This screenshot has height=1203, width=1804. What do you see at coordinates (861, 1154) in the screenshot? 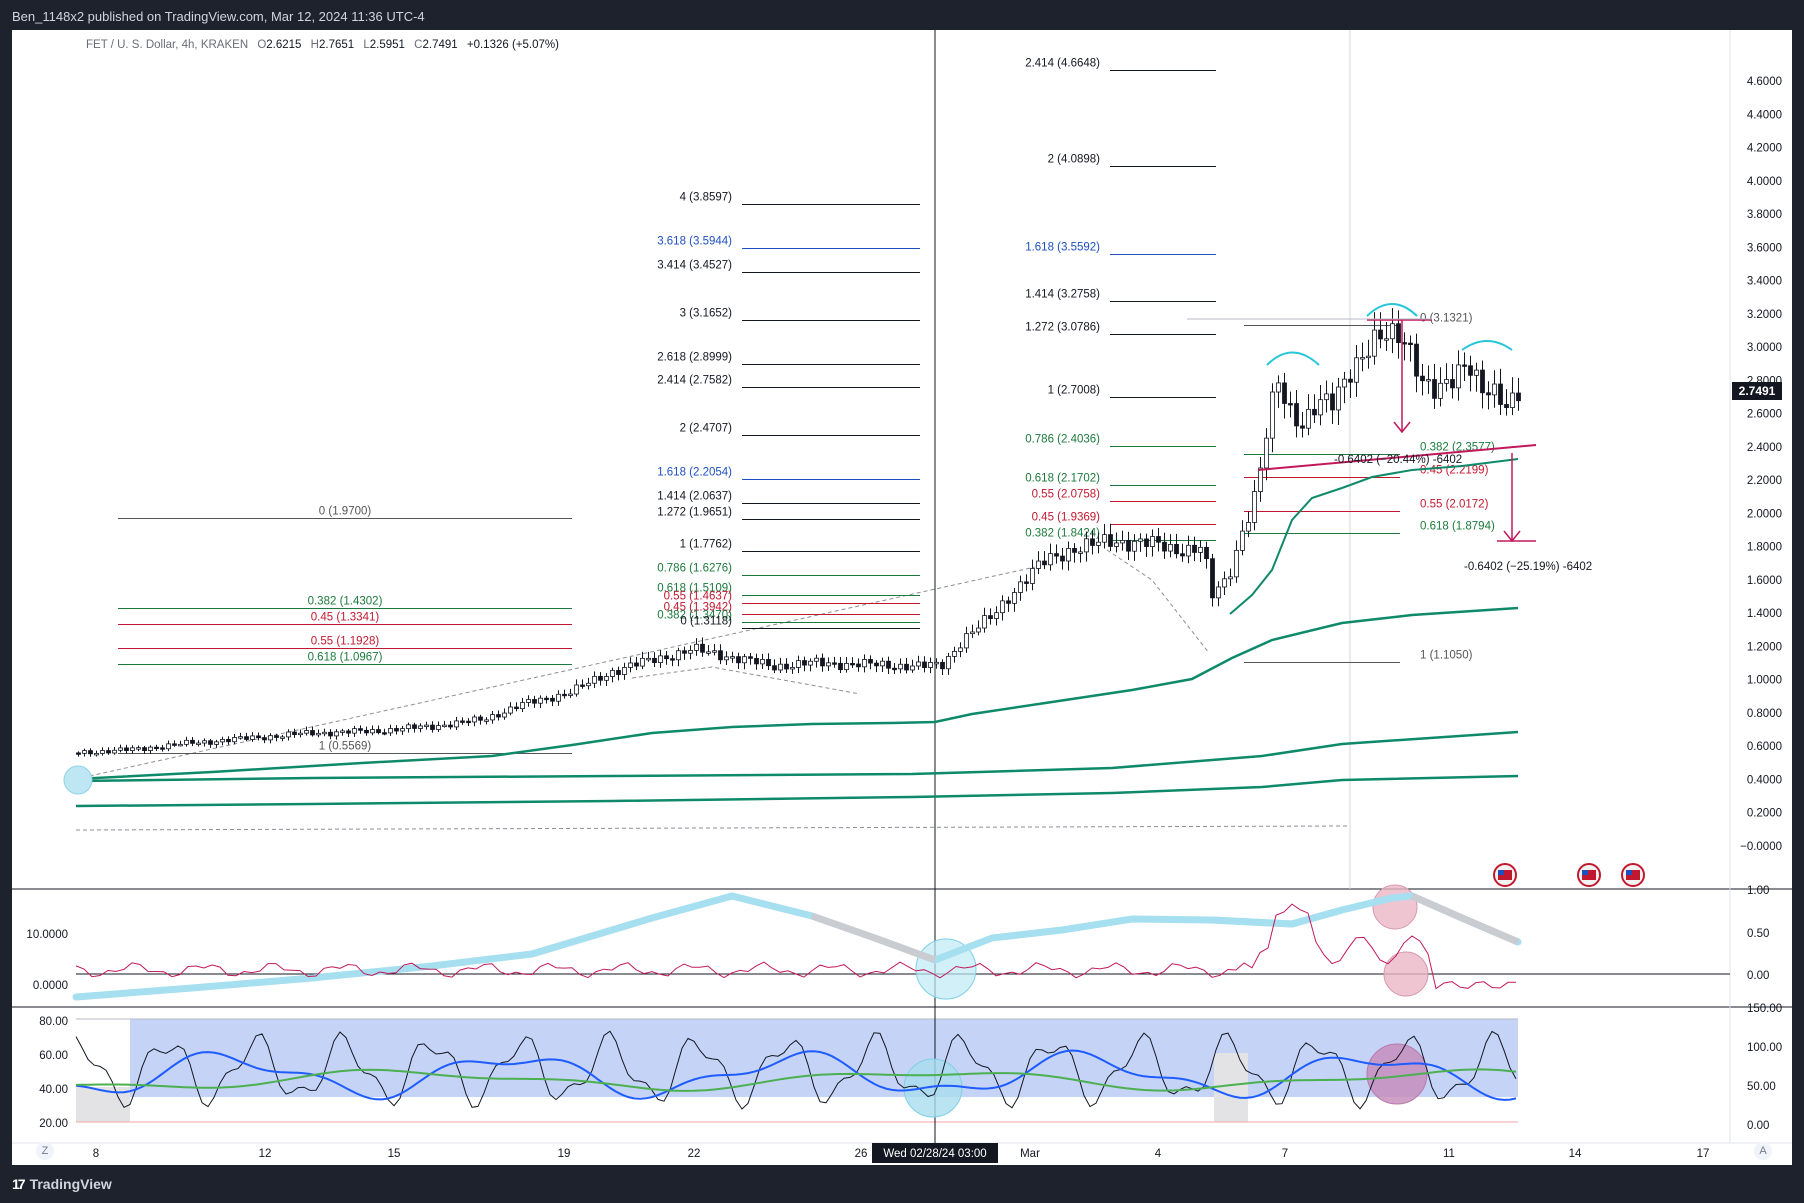
I see `time-tick-label: 26` at bounding box center [861, 1154].